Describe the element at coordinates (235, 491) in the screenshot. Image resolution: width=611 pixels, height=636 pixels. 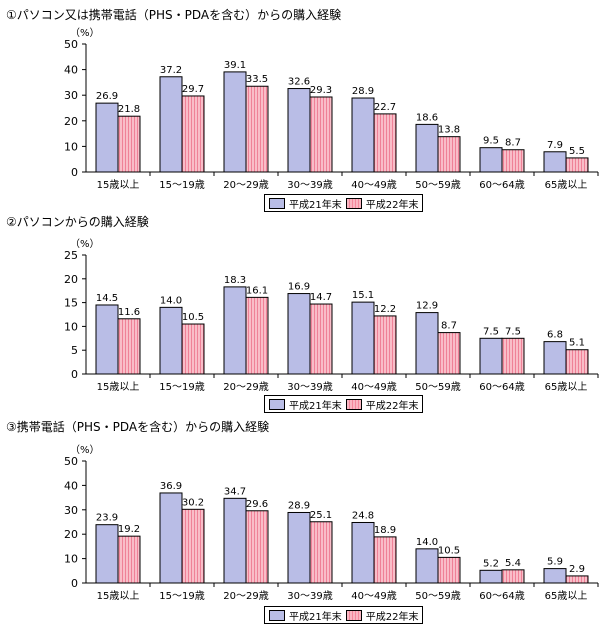
I see `data-label-series1: 34.7` at that location.